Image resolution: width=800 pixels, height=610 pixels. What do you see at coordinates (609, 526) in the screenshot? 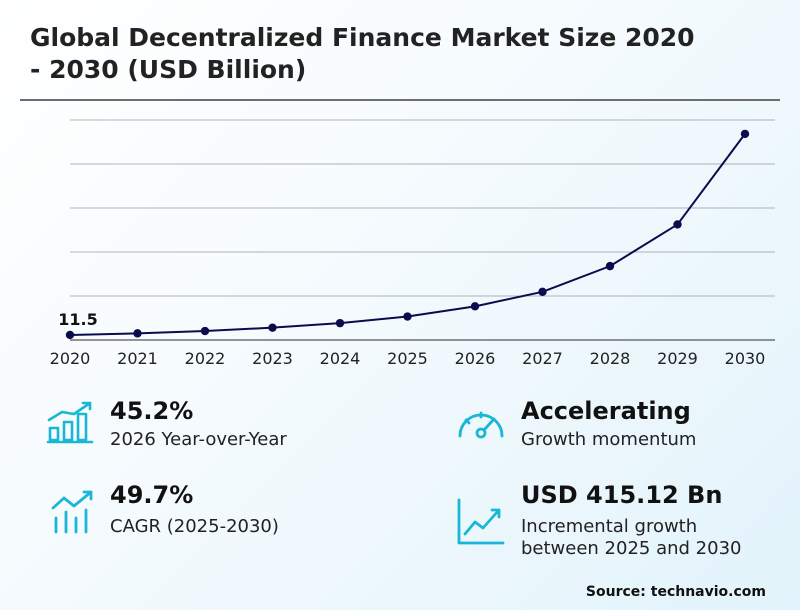
I see `stat-incremental-label-line-1: Incremental growth` at bounding box center [609, 526].